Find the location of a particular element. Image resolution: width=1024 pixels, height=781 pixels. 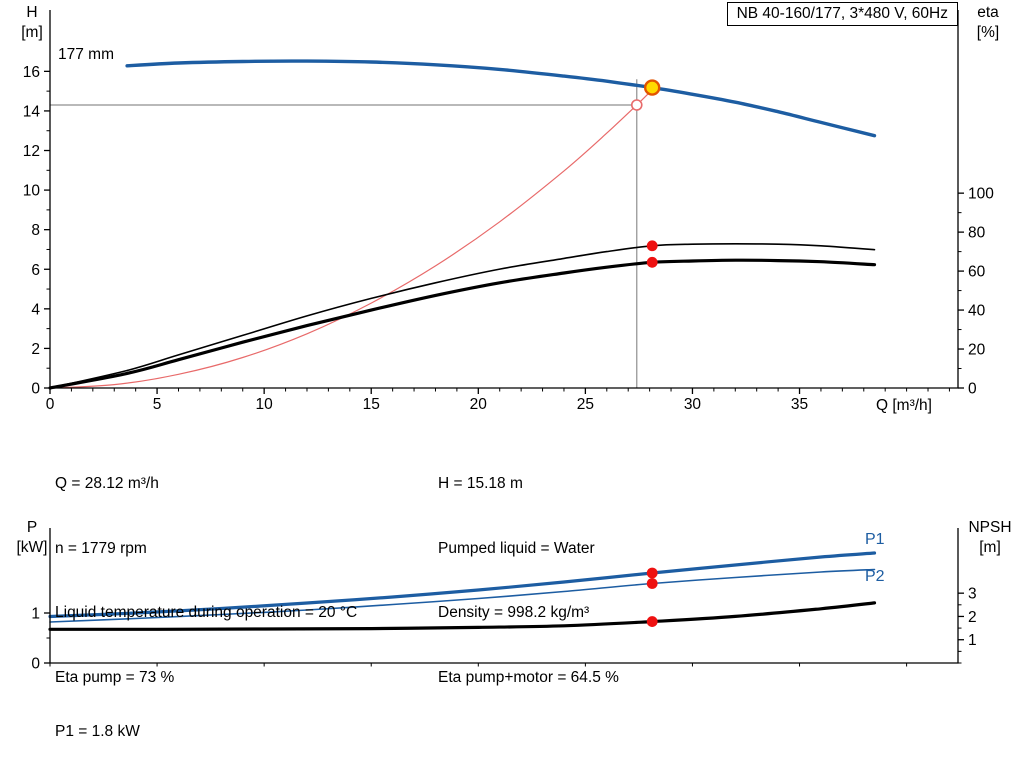

eta-axis-unit: [%] is located at coordinates (988, 32).